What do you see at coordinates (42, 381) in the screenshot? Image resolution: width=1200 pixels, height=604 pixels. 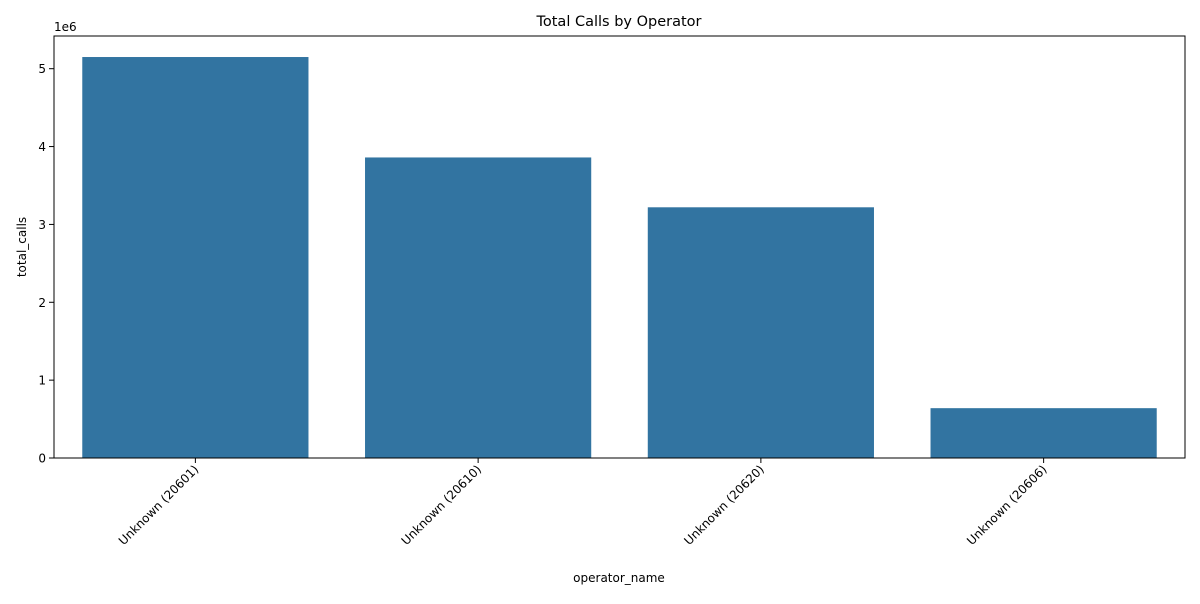 I see `y-tick-label: 1` at bounding box center [42, 381].